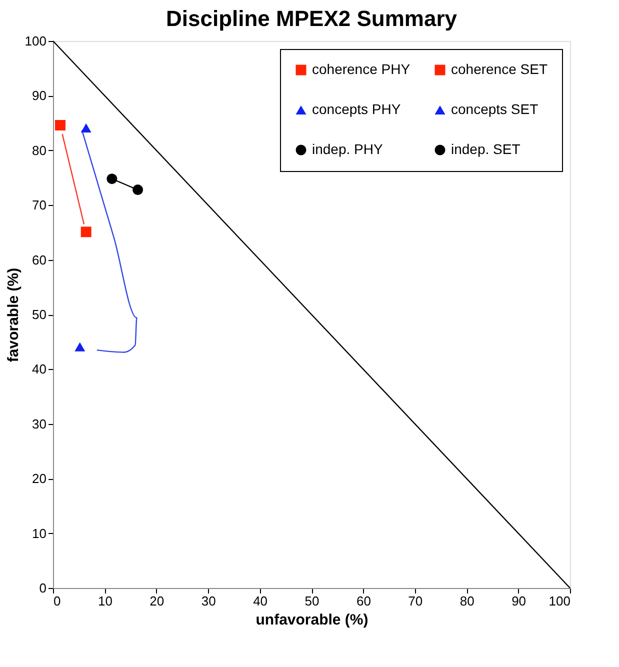 Image resolution: width=619 pixels, height=667 pixels. I want to click on x-tick-label: 80, so click(467, 601).